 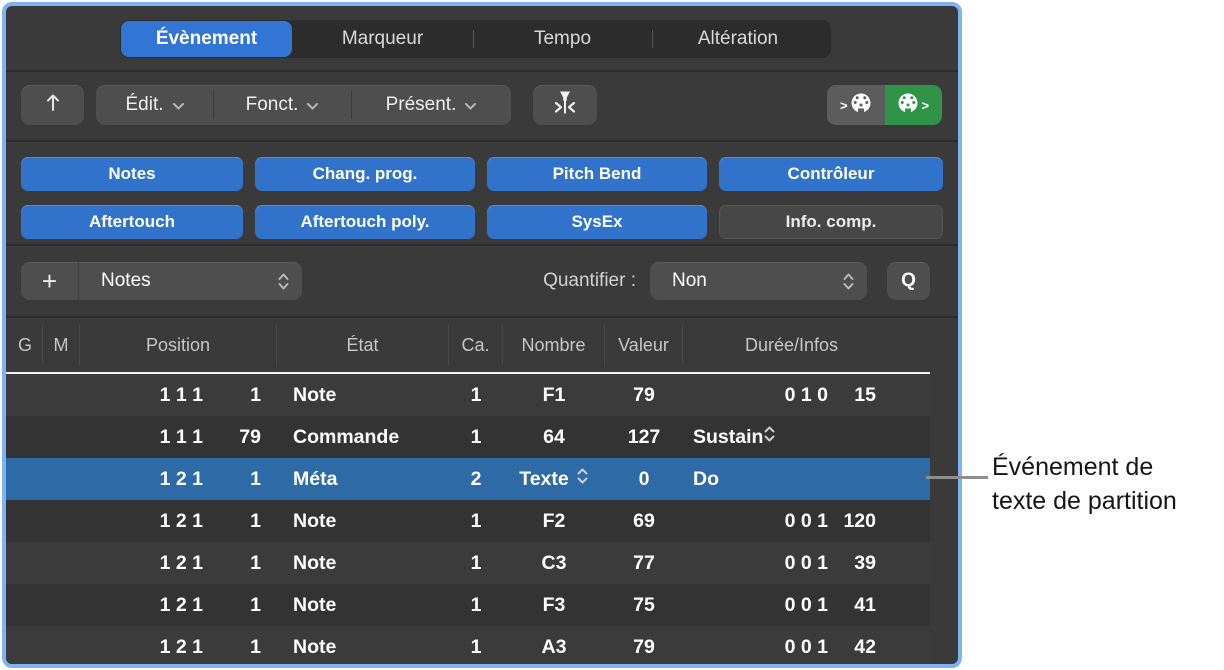 What do you see at coordinates (25, 345) in the screenshot?
I see `column-header-g: G` at bounding box center [25, 345].